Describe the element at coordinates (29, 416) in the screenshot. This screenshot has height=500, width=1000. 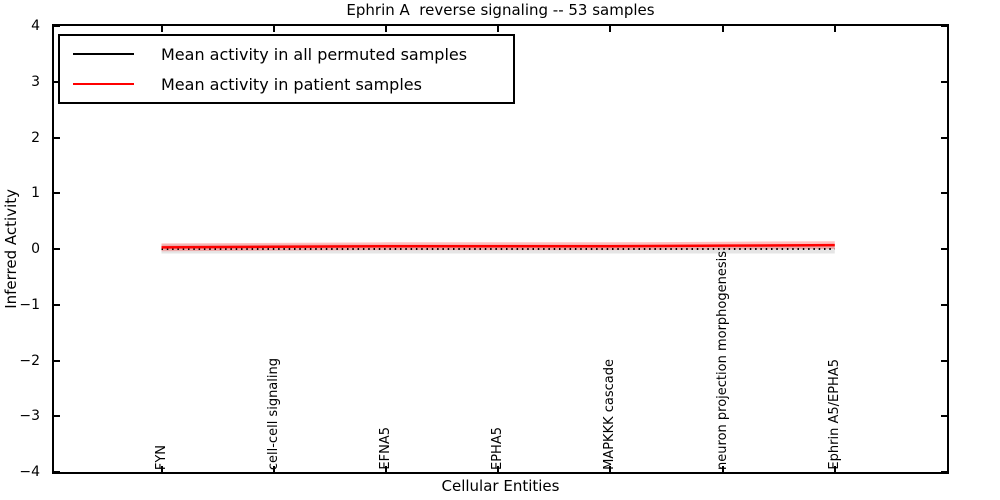
I see `y-tick-label: −3` at that location.